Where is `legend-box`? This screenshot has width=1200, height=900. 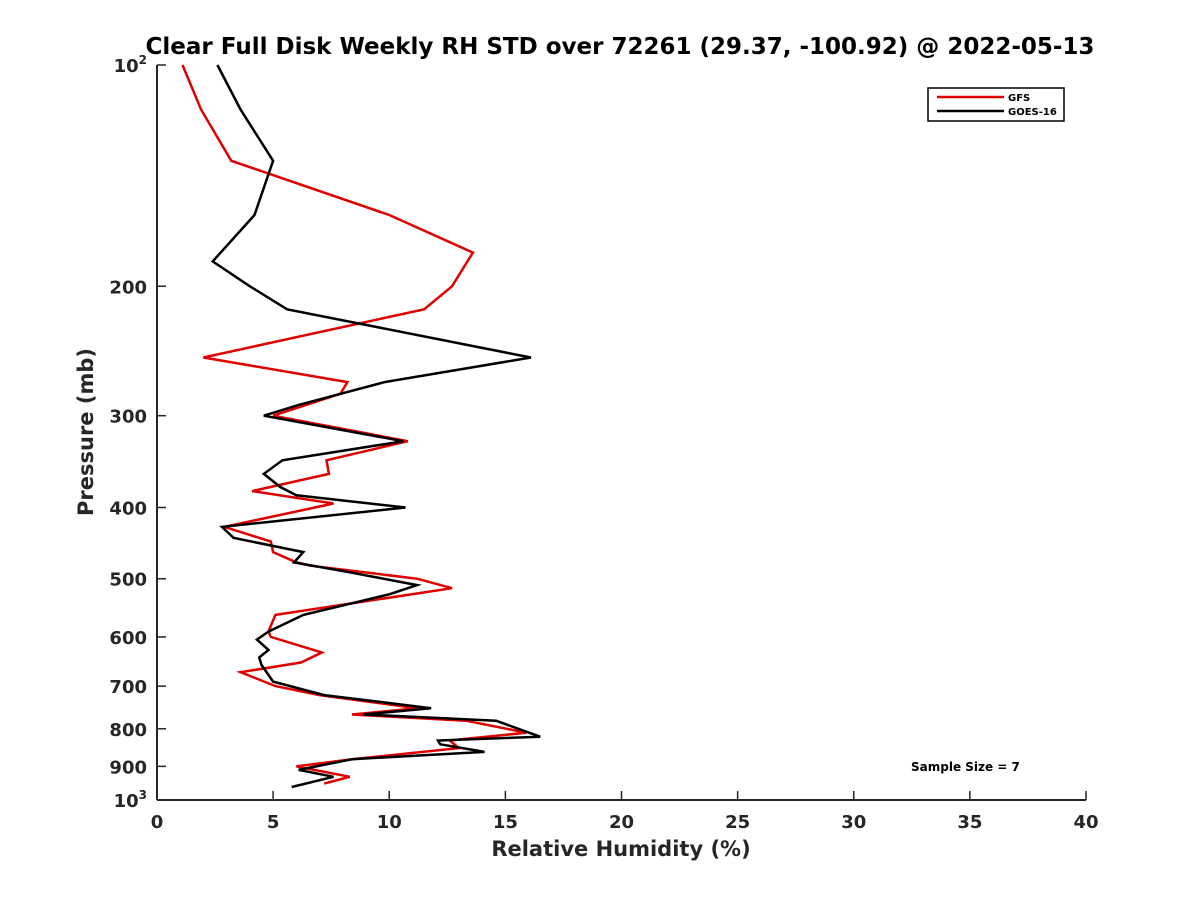
legend-box is located at coordinates (996, 104).